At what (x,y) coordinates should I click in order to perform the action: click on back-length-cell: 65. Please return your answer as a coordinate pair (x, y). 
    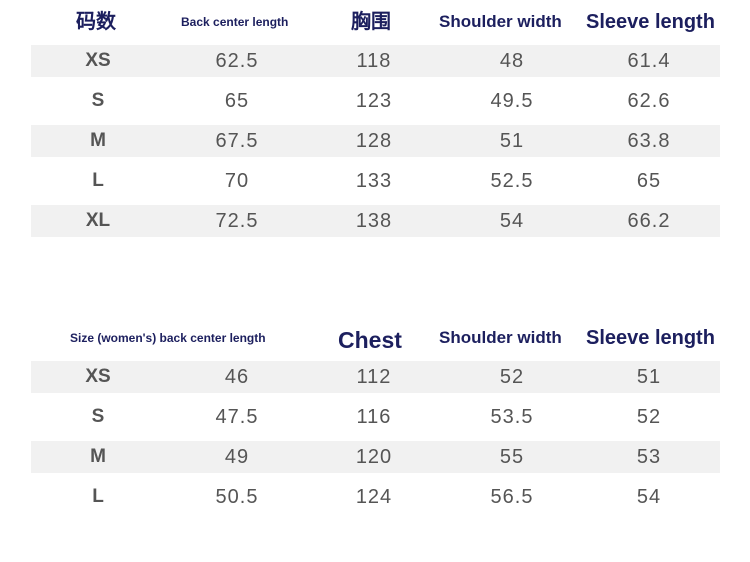
    Looking at the image, I should click on (237, 101).